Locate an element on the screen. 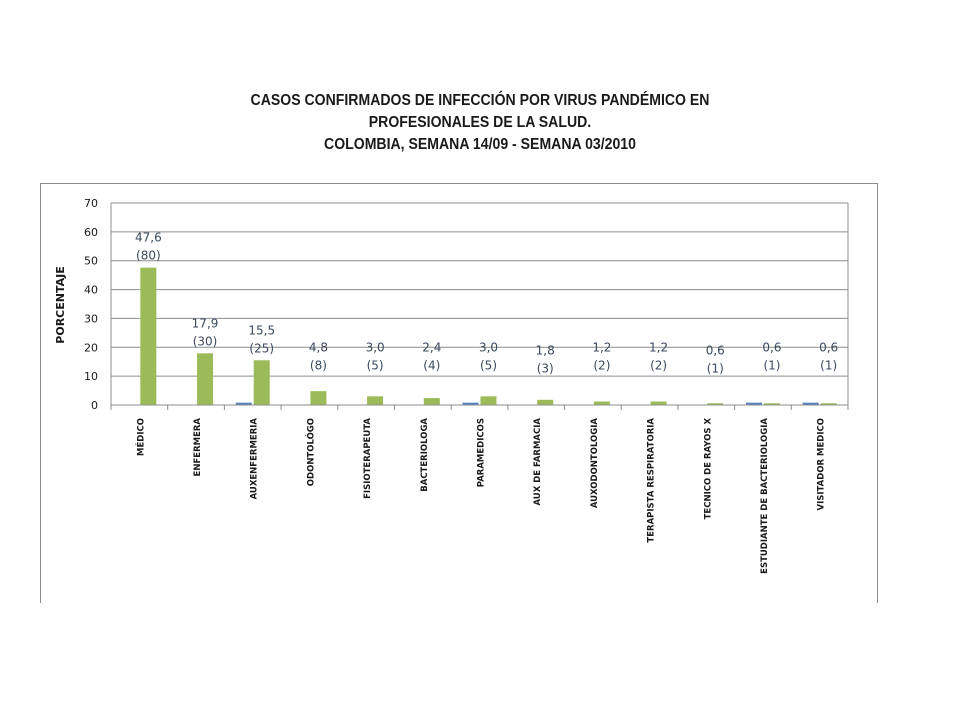 This screenshot has width=960, height=720. data-label-value: 2,4 is located at coordinates (431, 347).